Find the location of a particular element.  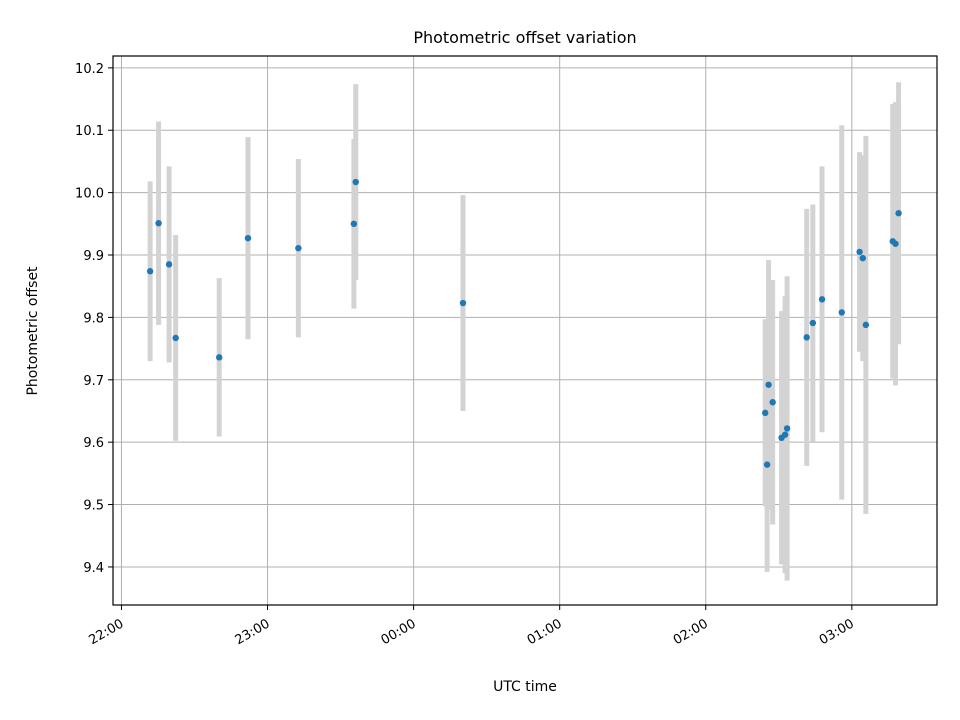

y-tick-label: 9.7 is located at coordinates (93, 381).